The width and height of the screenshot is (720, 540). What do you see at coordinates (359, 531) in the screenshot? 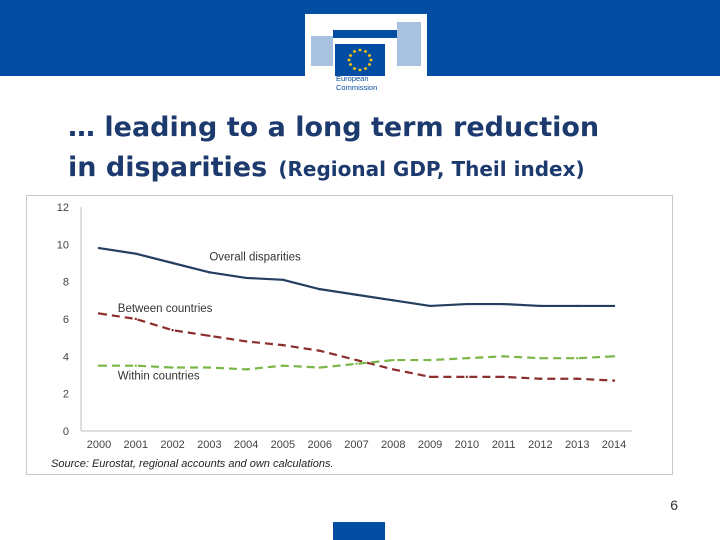
I see `footer-flag` at bounding box center [359, 531].